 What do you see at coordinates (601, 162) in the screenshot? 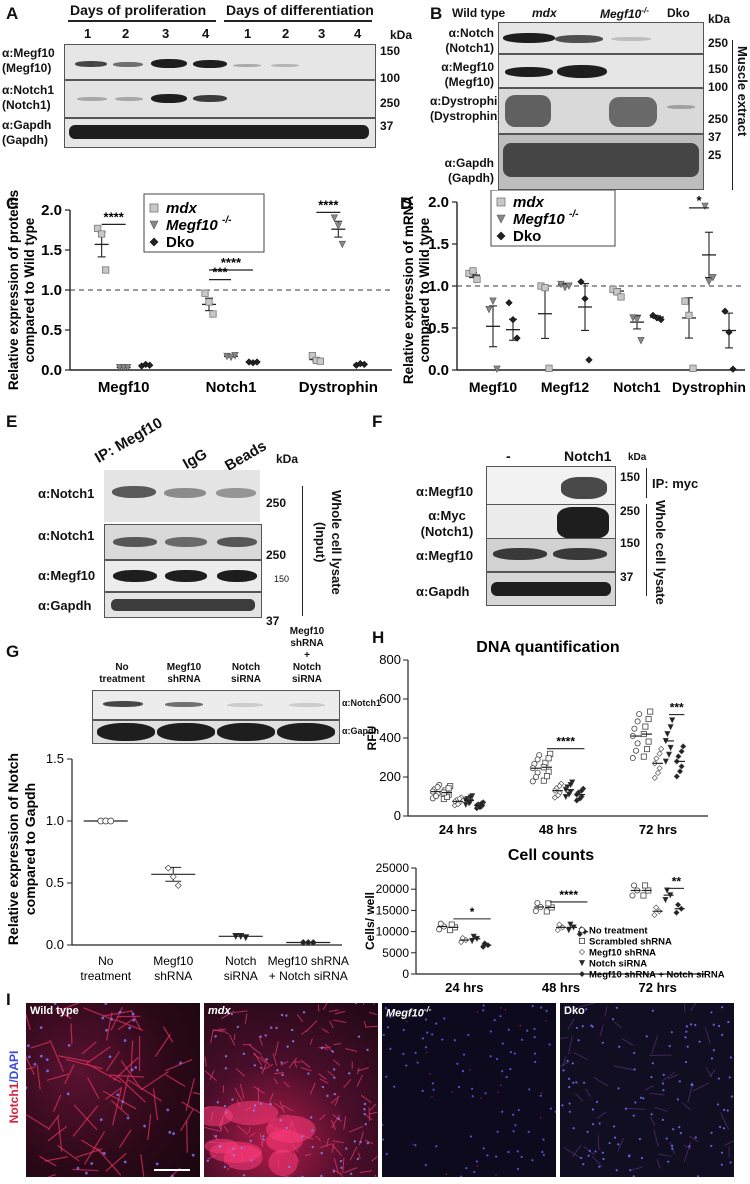
I see `blot-b-gapdh` at bounding box center [601, 162].